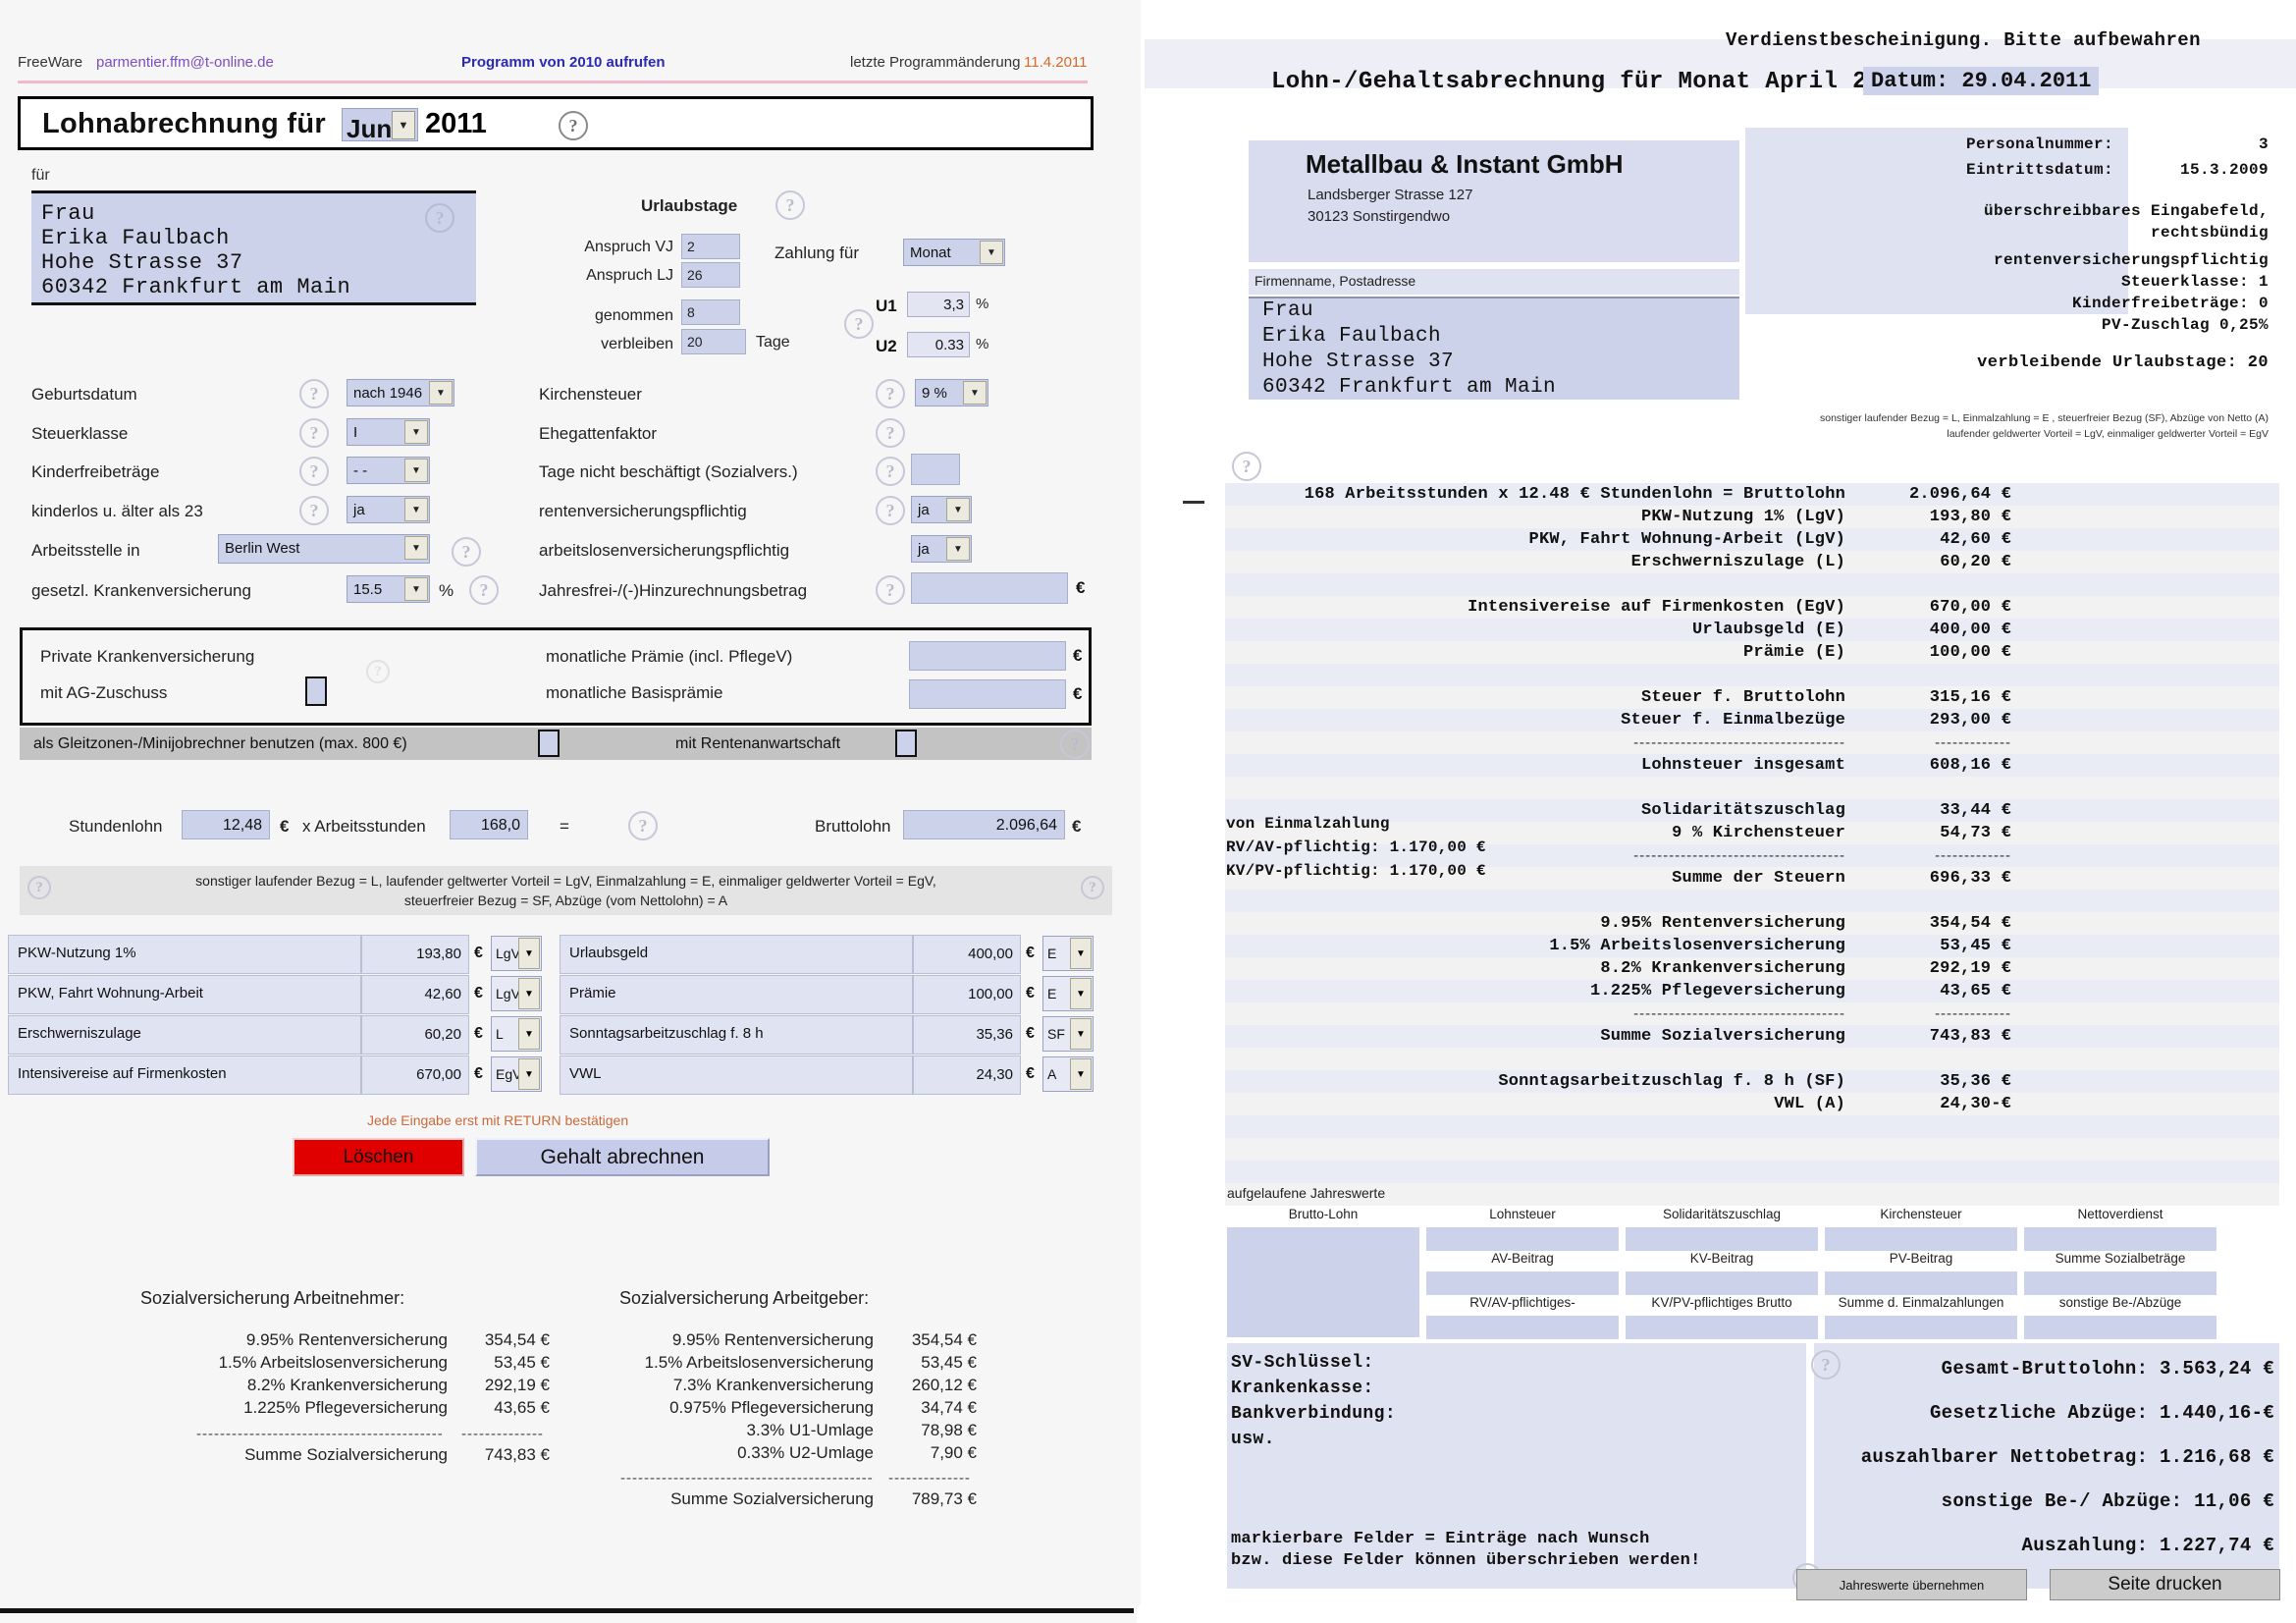 The image size is (2296, 1623). What do you see at coordinates (489, 824) in the screenshot?
I see `arbeitsstunden-input: 168,0` at bounding box center [489, 824].